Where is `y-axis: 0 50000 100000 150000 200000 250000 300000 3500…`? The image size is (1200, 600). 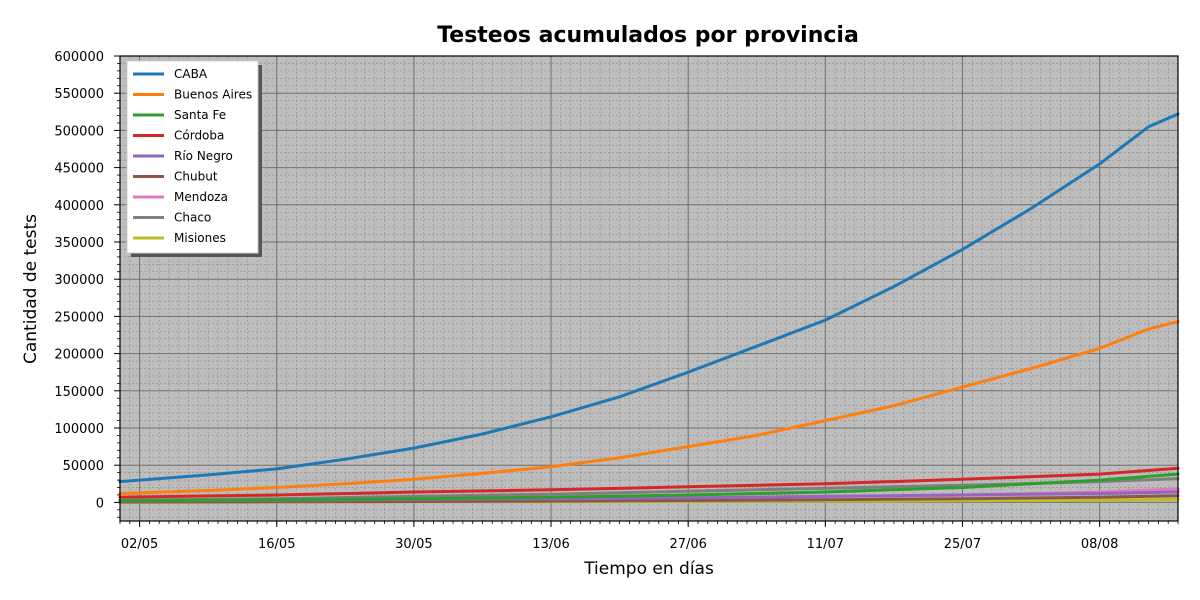 y-axis: 0 50000 100000 150000 200000 250000 300000 3500… is located at coordinates (87, 284).